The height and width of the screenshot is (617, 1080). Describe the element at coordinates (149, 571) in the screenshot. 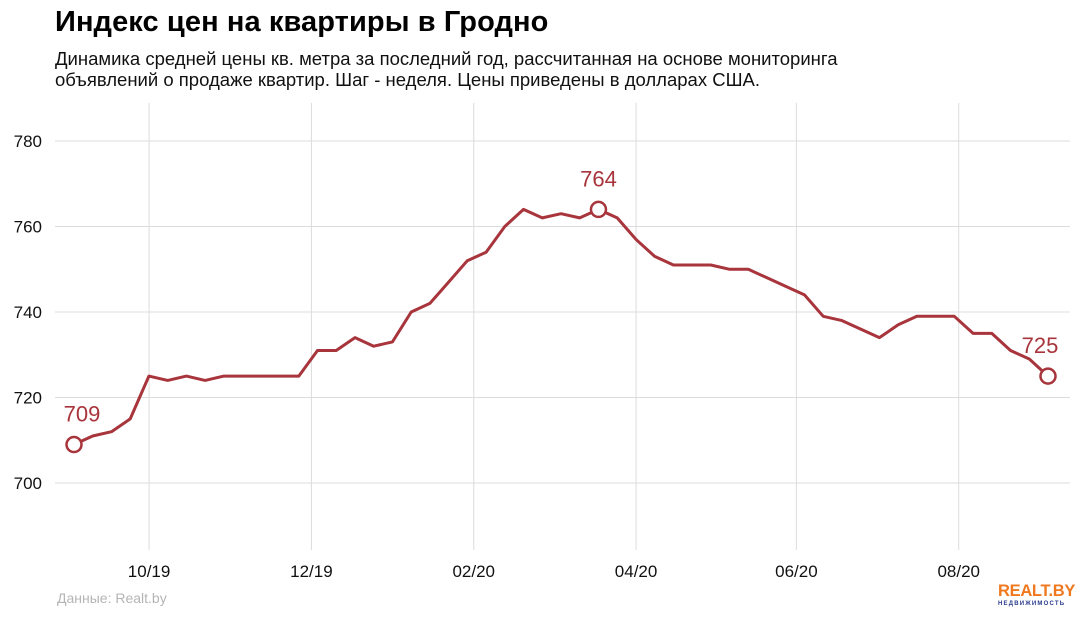

I see `x-tick-label: 10/19` at that location.